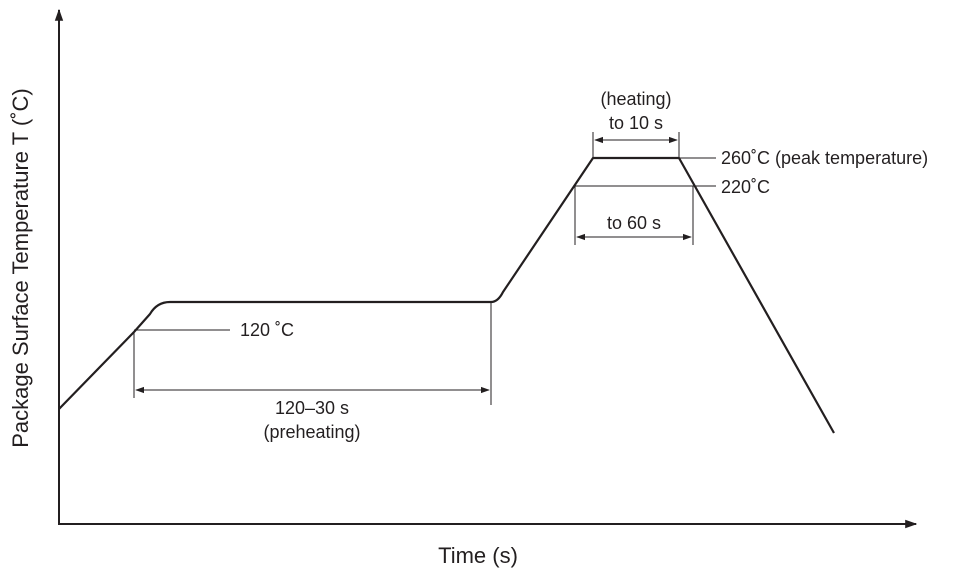 This screenshot has height=571, width=972. I want to click on preheat-temp-label: 120 ˚C, so click(267, 330).